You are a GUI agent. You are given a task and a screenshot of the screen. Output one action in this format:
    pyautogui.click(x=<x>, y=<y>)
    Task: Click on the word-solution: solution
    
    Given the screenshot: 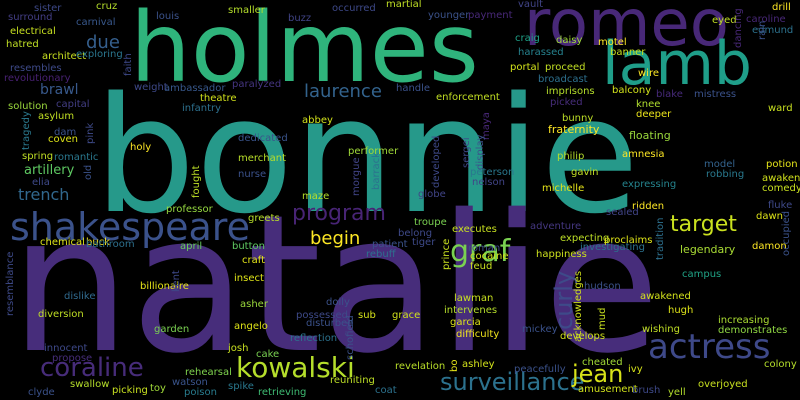 What is the action you would take?
    pyautogui.click(x=28, y=106)
    